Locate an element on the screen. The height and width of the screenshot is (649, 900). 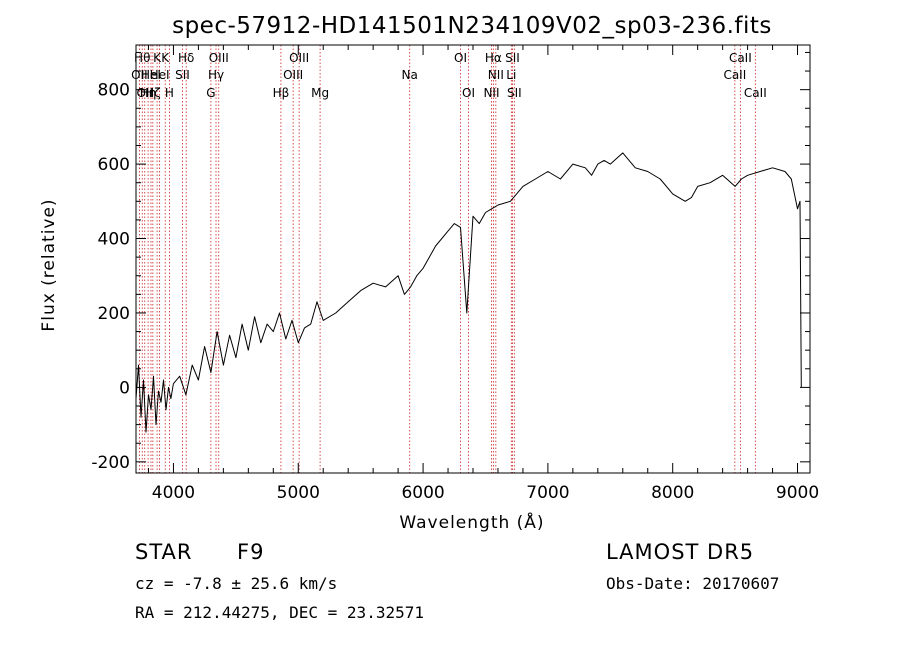
survey-name: LAMOST DR5 is located at coordinates (680, 552).